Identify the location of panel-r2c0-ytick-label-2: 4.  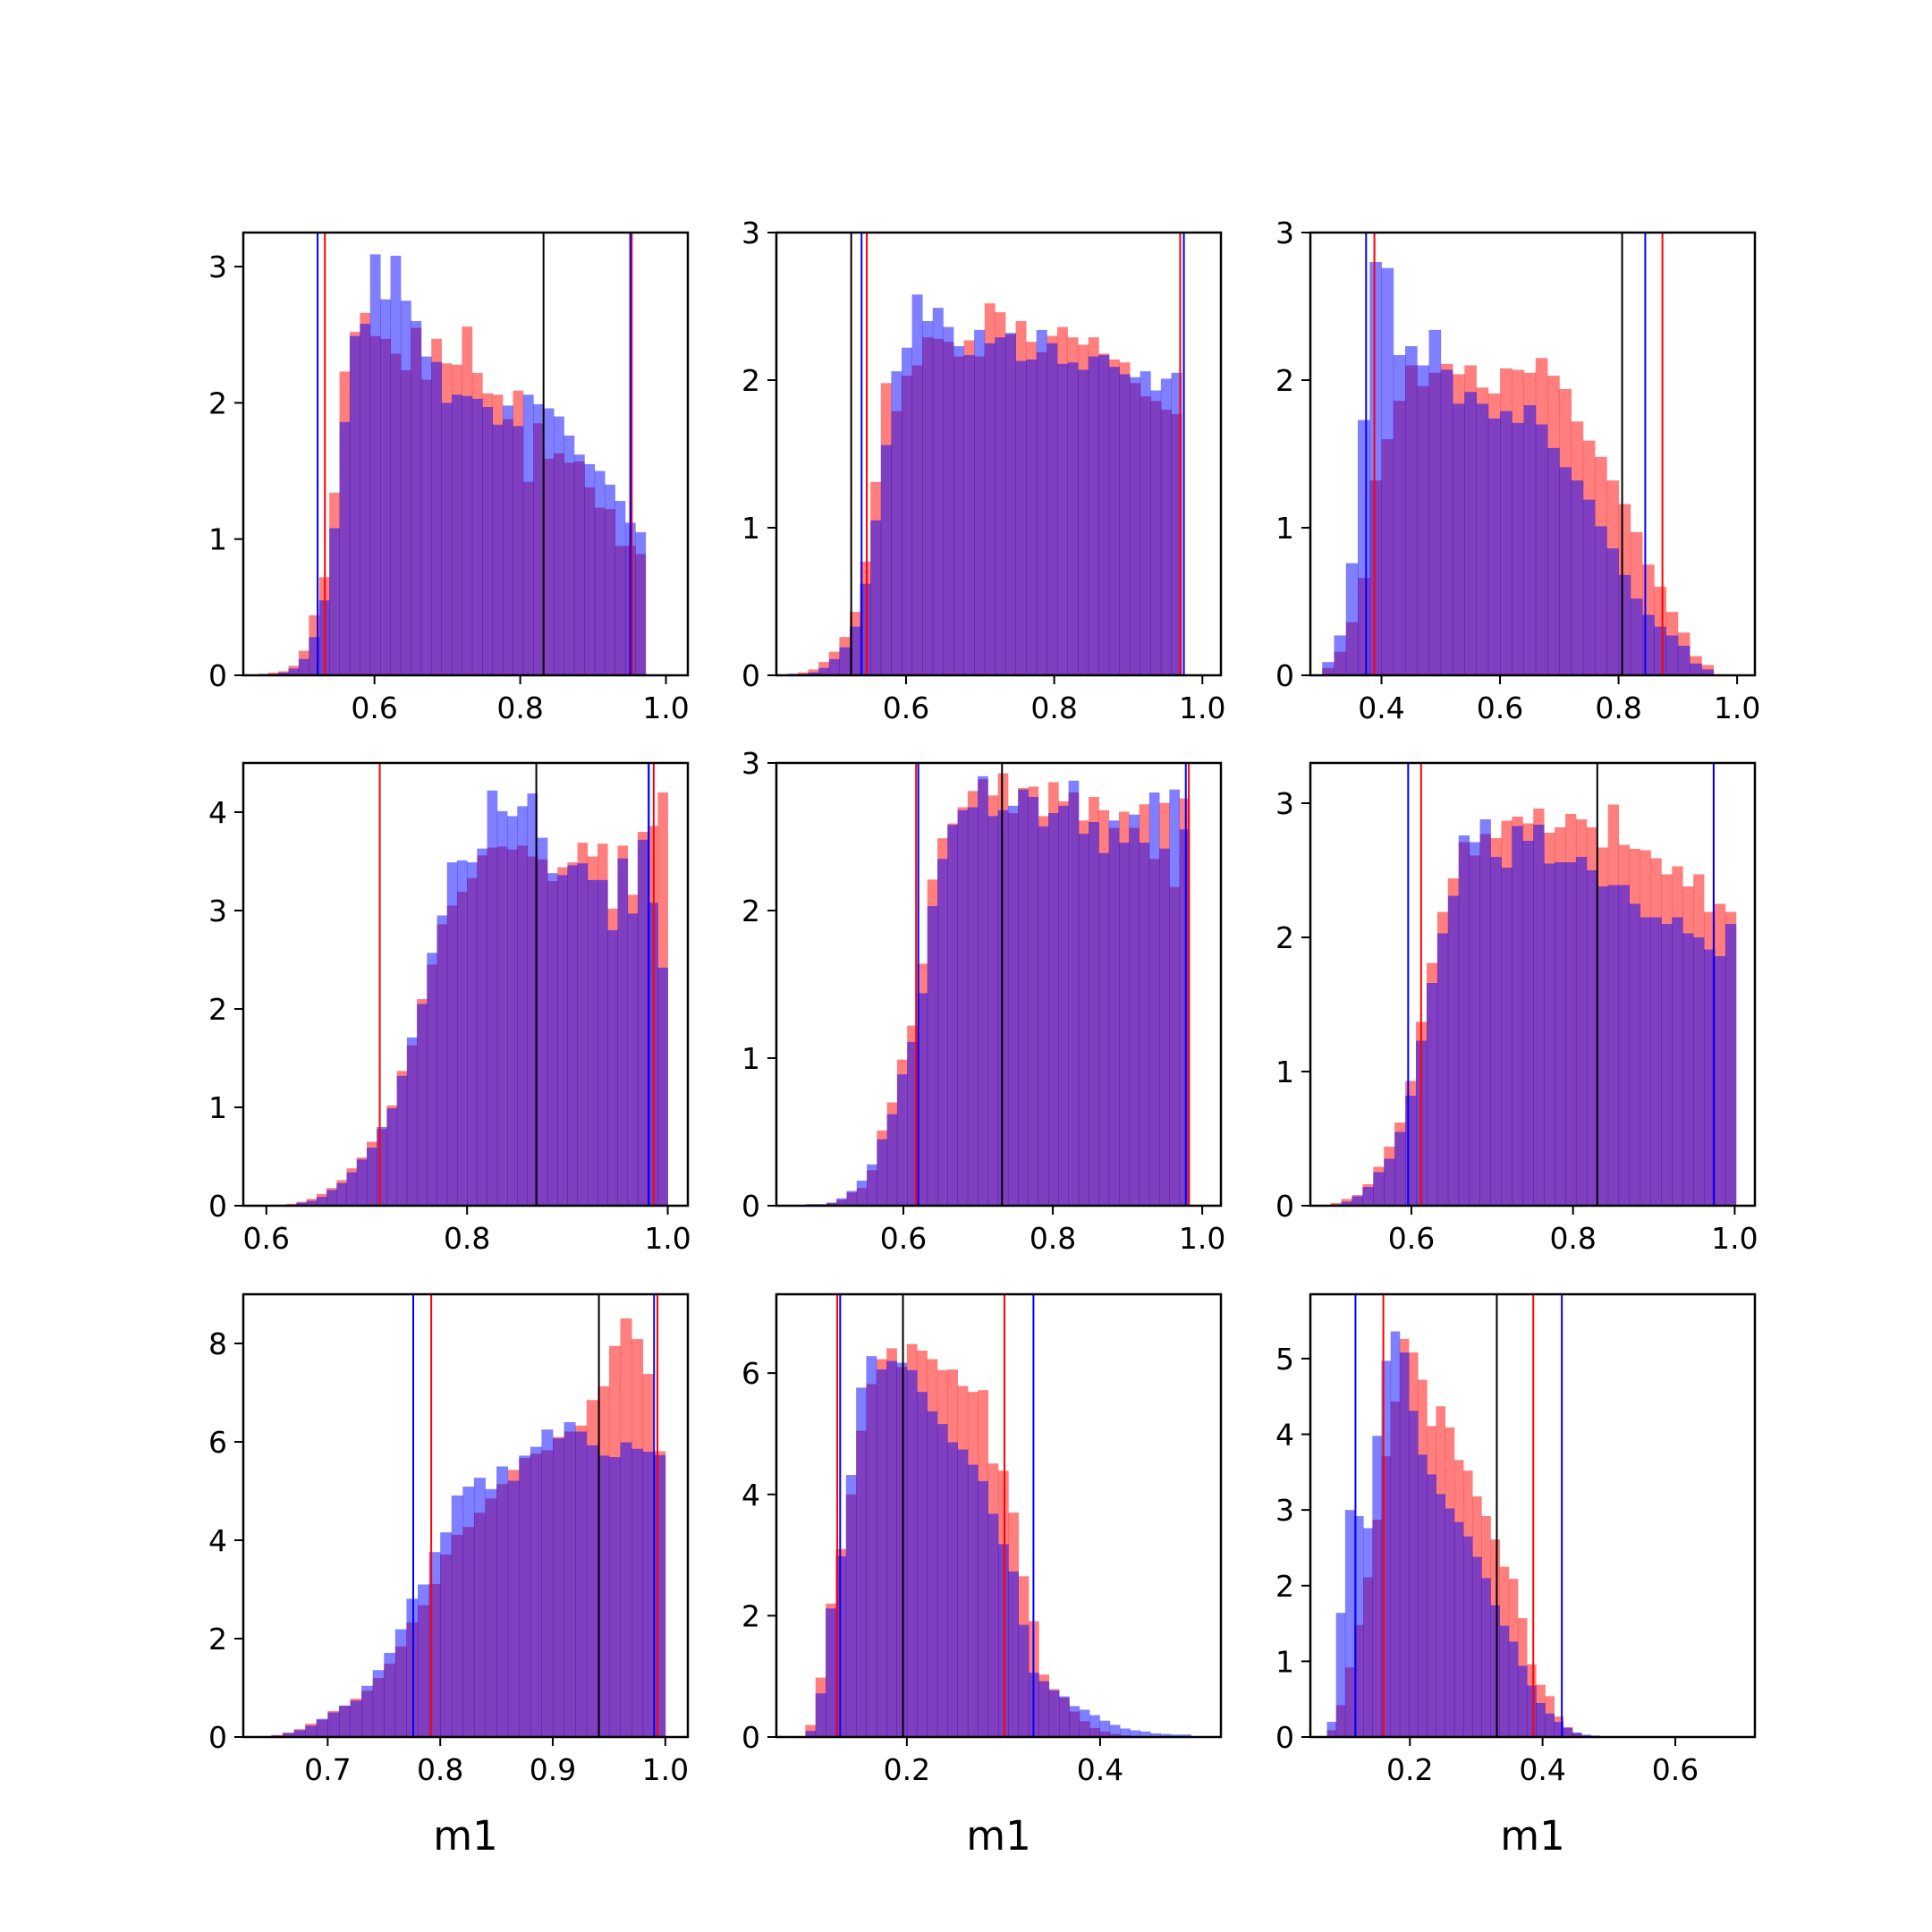
(217, 1540).